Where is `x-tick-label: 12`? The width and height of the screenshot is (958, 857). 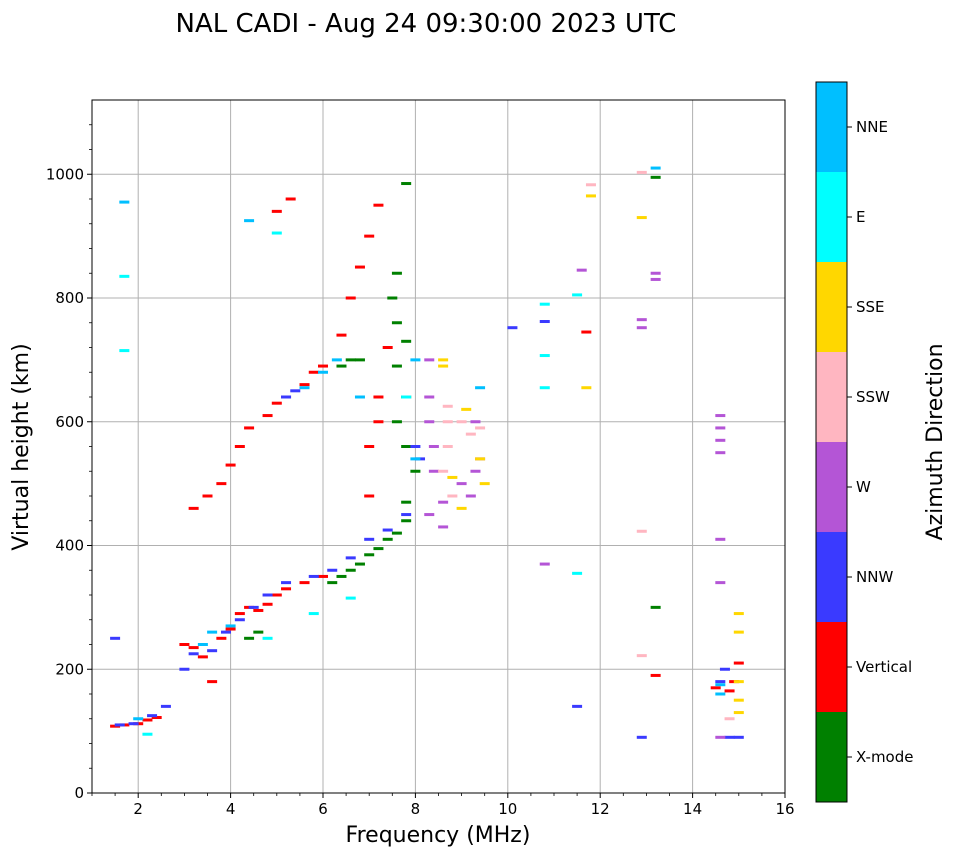 x-tick-label: 12 is located at coordinates (600, 809).